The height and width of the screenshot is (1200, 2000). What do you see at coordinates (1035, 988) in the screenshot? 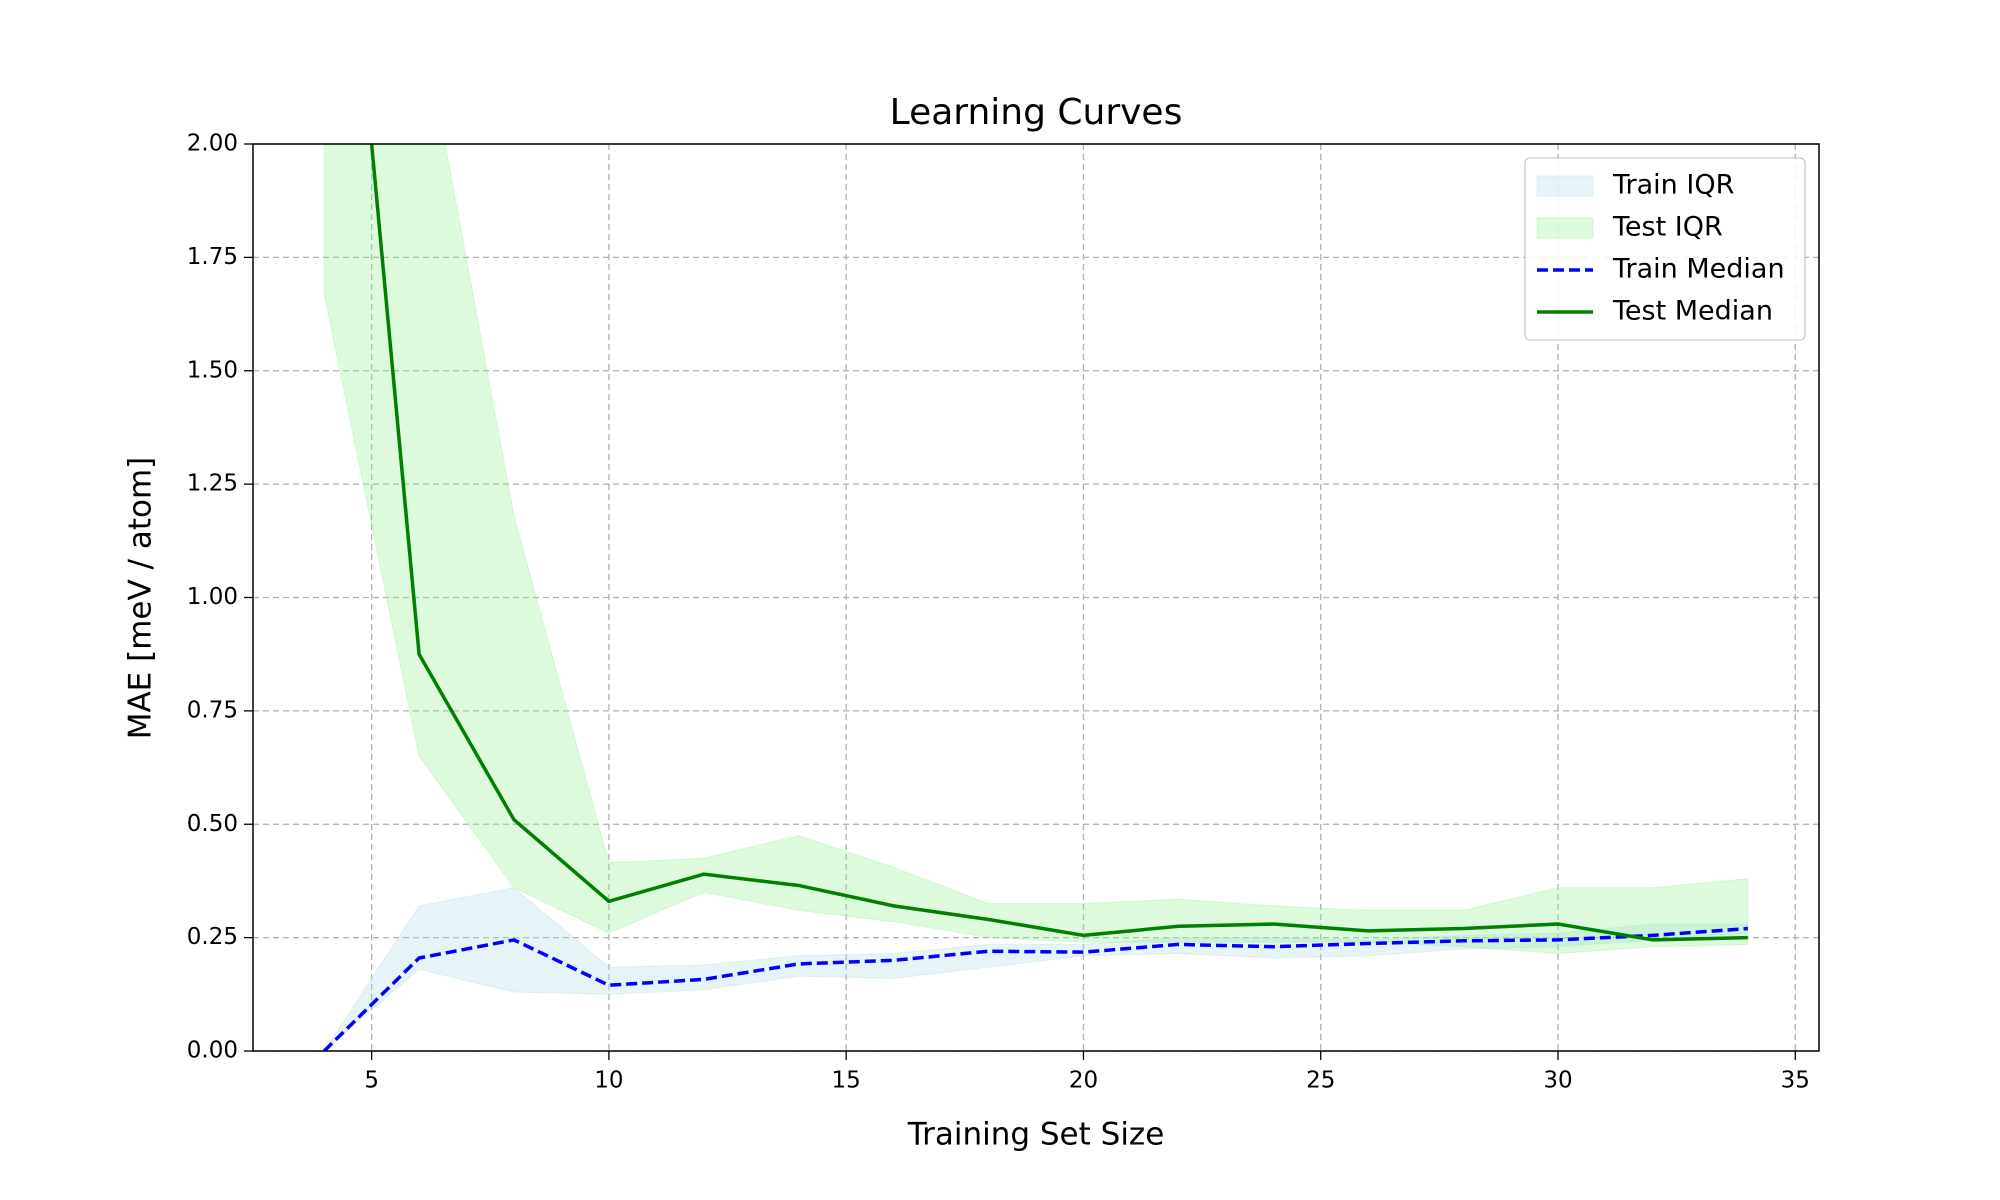
I see `median-line` at bounding box center [1035, 988].